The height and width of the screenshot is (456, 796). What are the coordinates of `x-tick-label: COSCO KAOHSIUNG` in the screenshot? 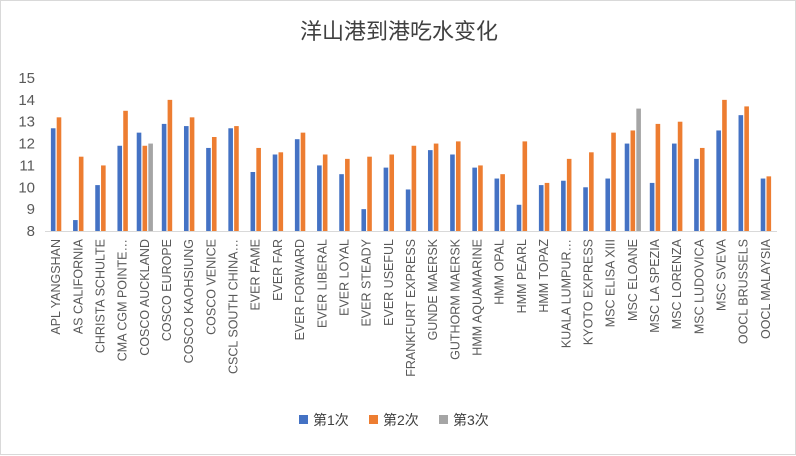 It's located at (189, 301).